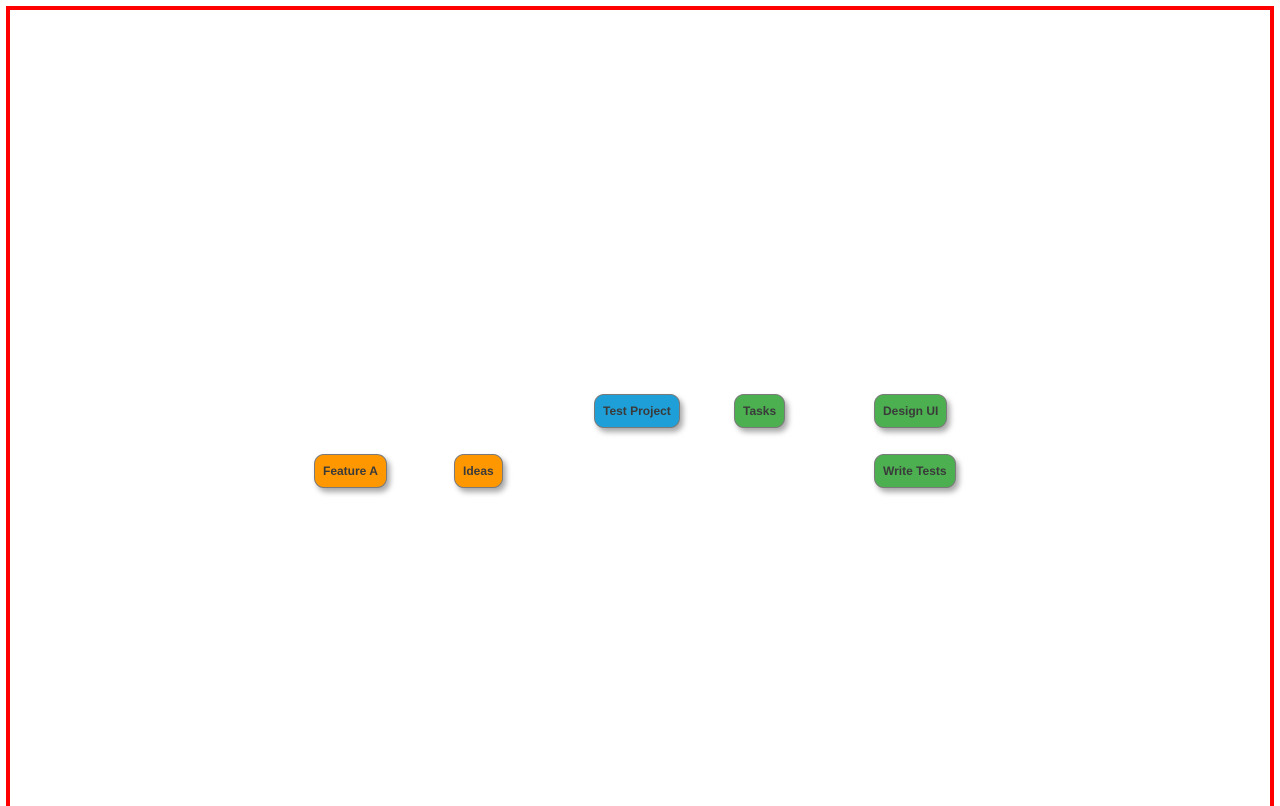  What do you see at coordinates (637, 411) in the screenshot?
I see `mindmap-node-test-project: Test Project` at bounding box center [637, 411].